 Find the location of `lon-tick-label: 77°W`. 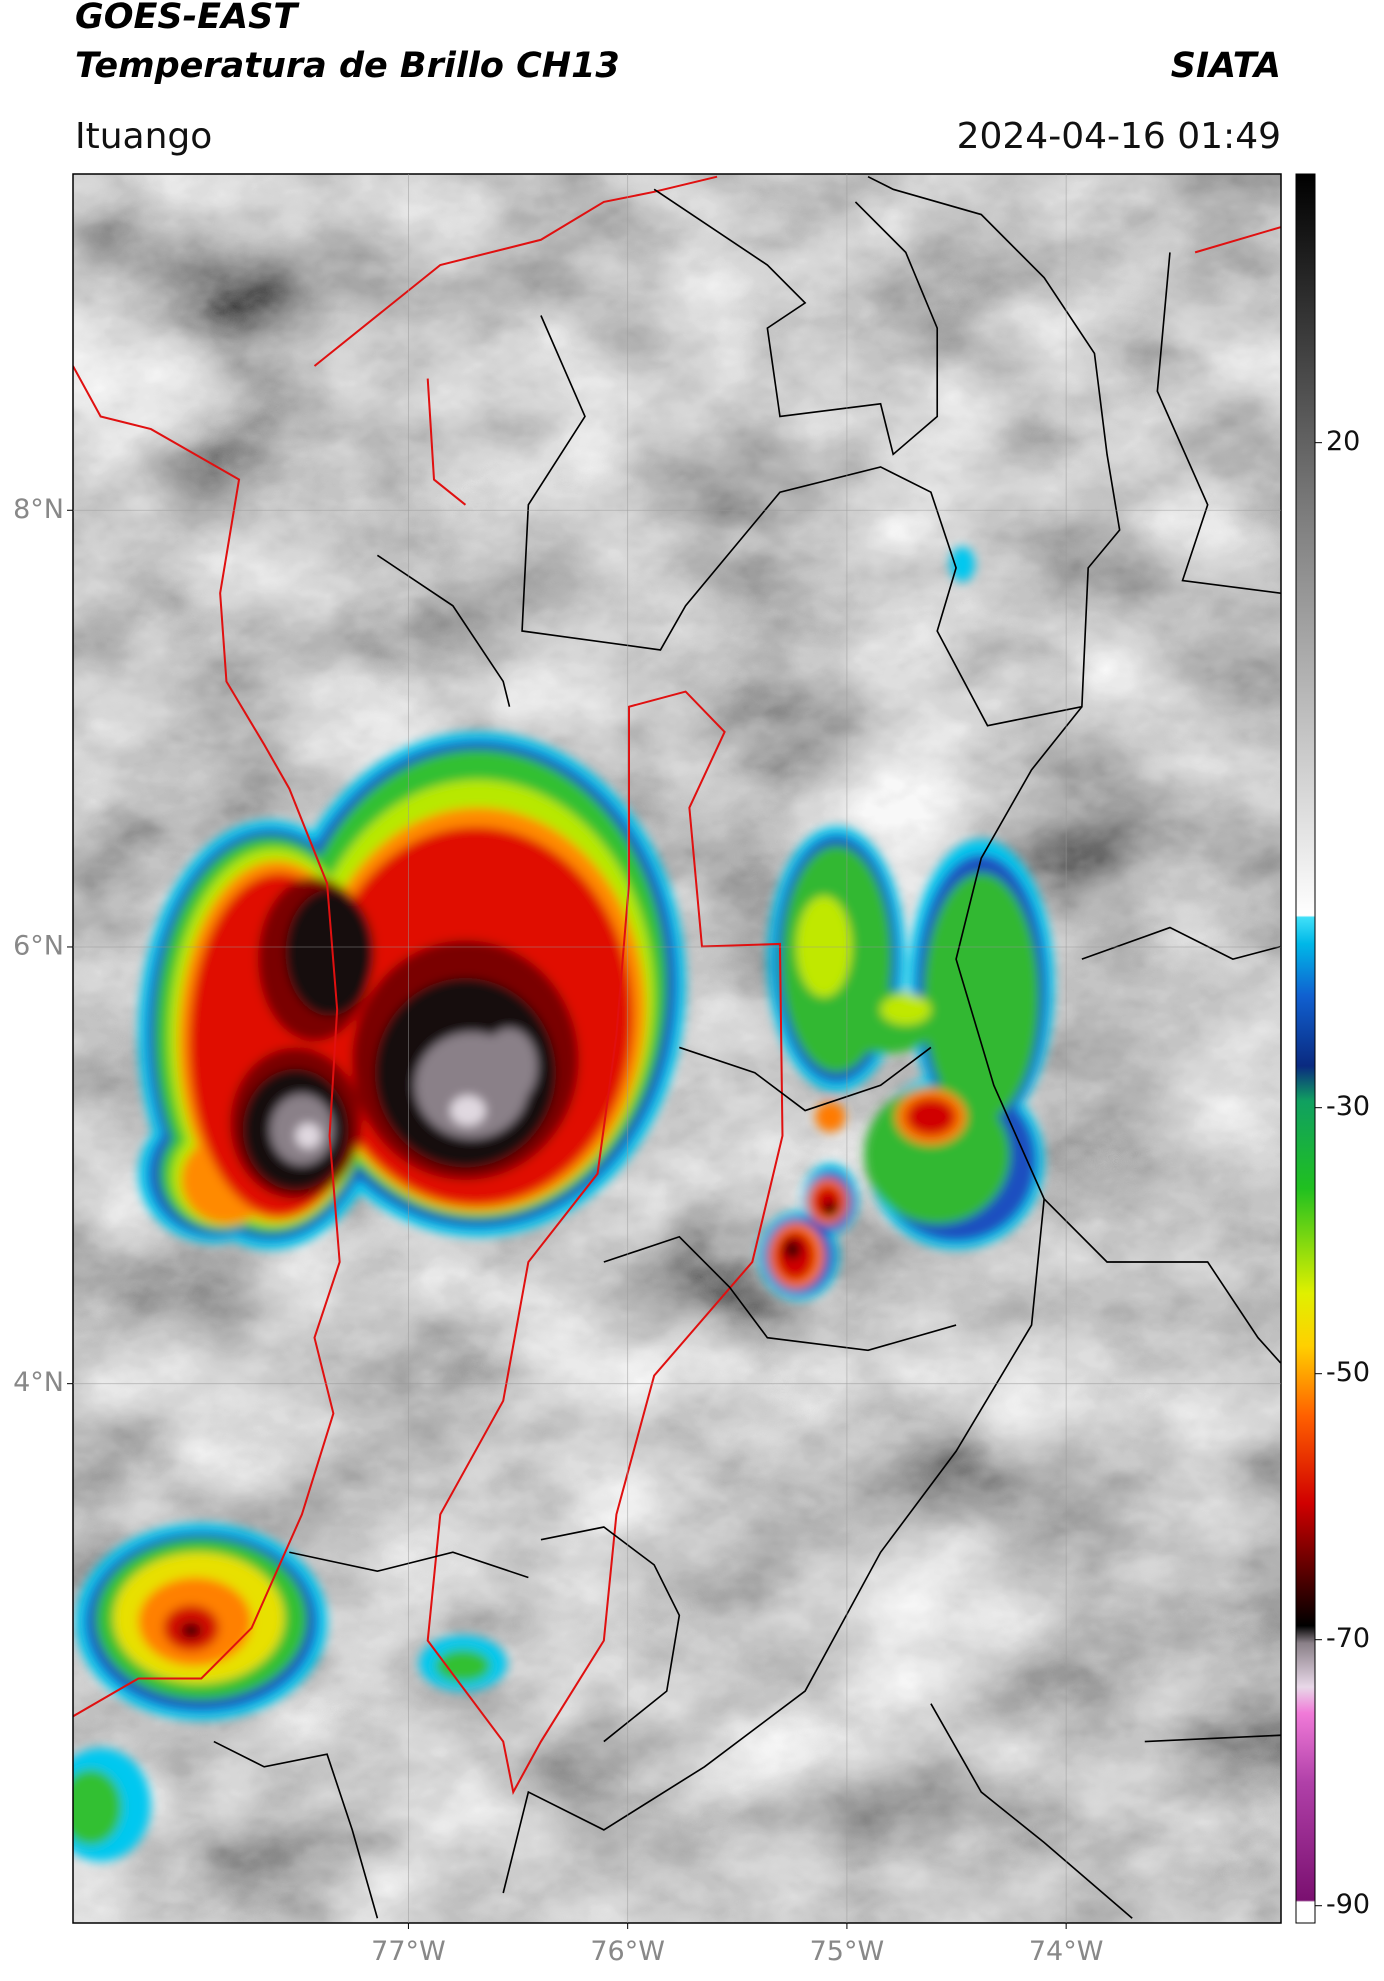

lon-tick-label: 77°W is located at coordinates (408, 1951).